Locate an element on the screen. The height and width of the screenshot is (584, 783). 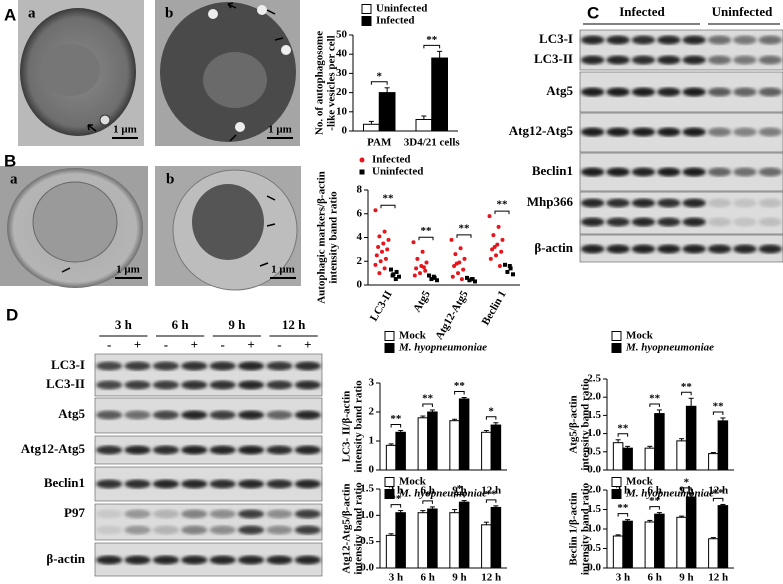
y-tick-label: 1.0 is located at coordinates (594, 433).